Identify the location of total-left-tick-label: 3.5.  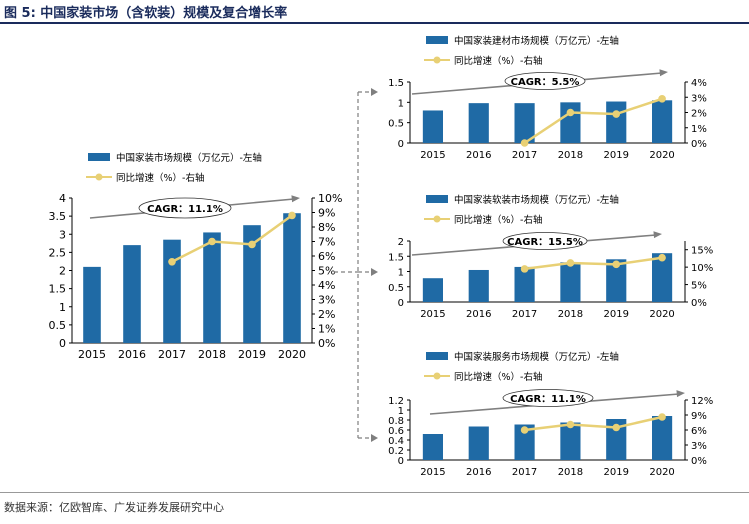
(58, 216).